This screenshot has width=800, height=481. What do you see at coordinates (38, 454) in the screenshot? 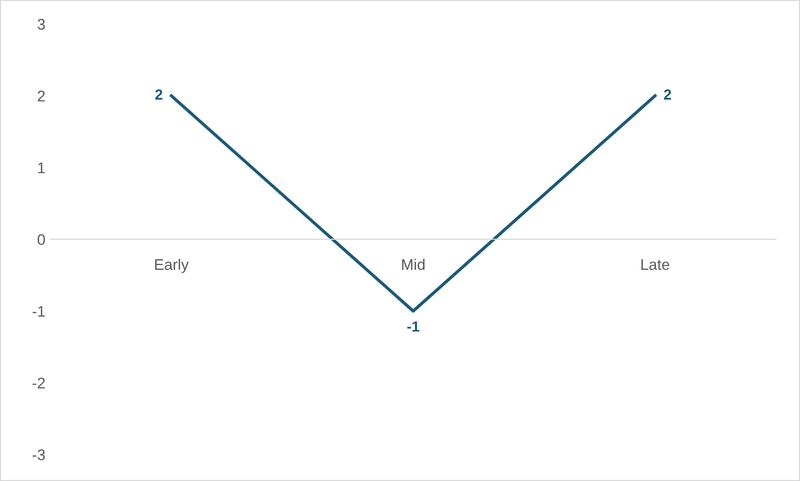
I see `y-tick-label: -3` at bounding box center [38, 454].